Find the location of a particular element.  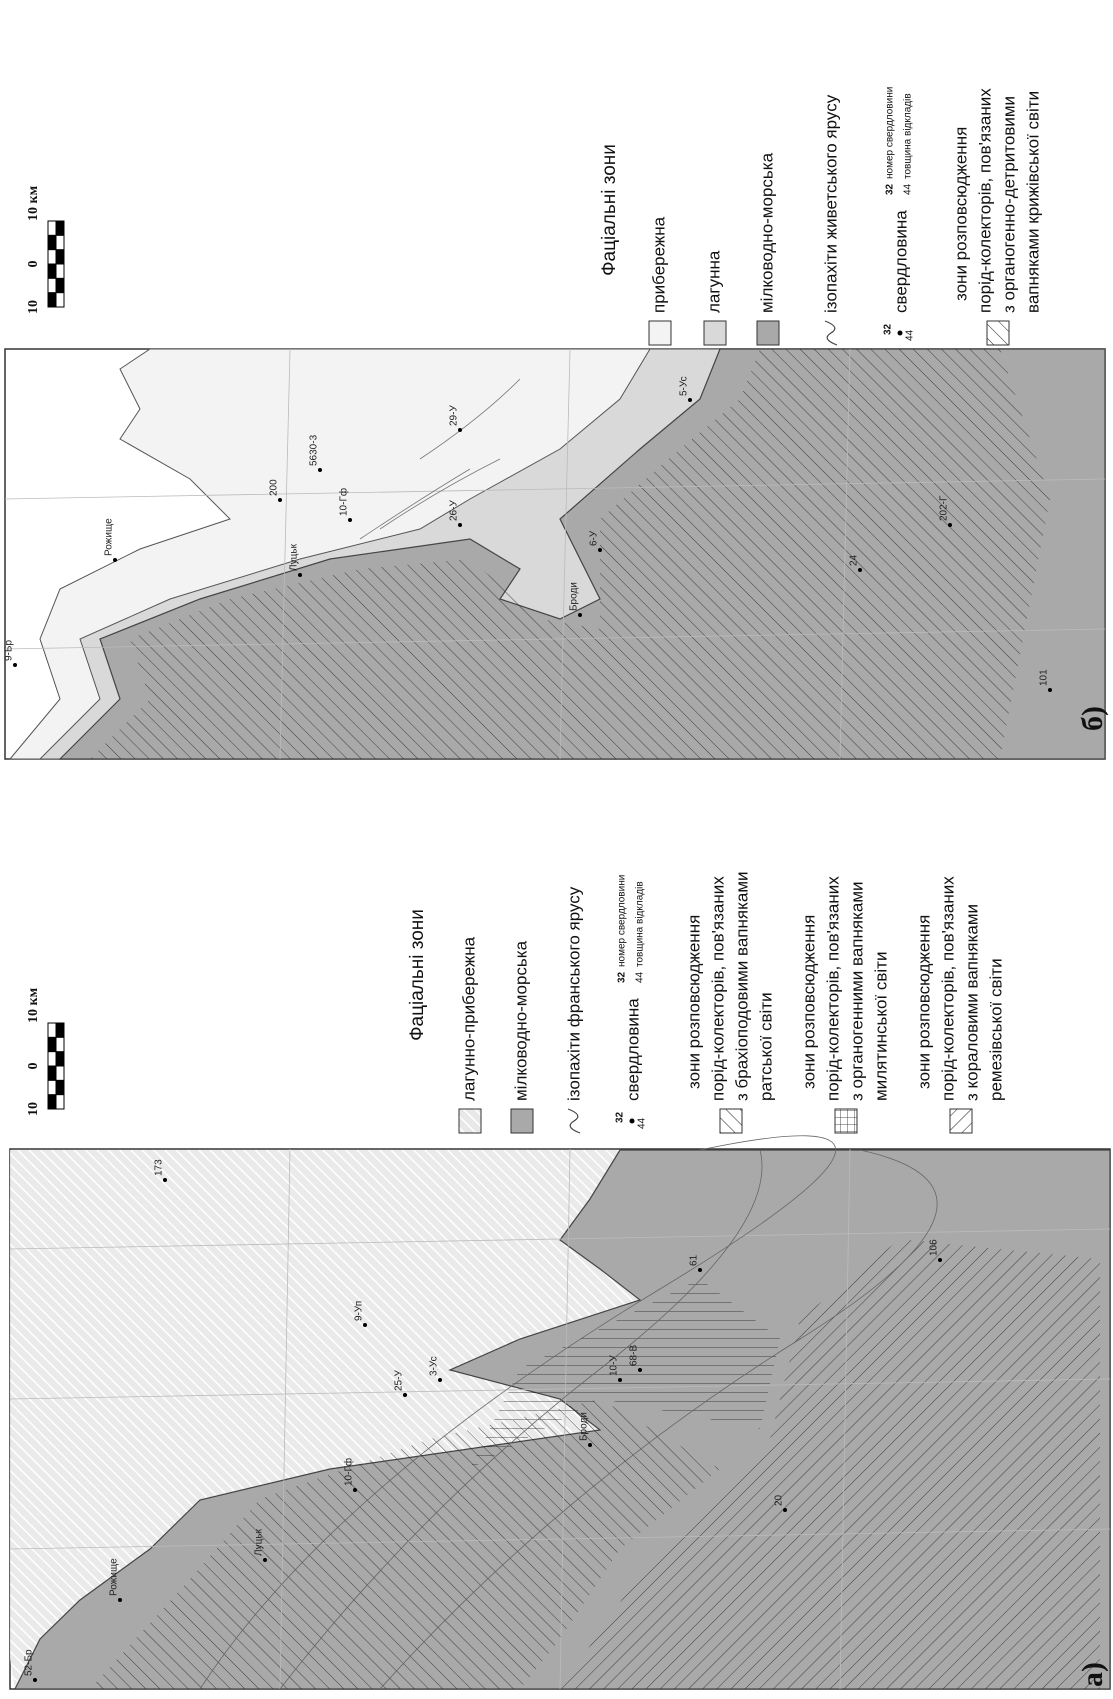

well-label: 101 is located at coordinates (1044, 677).